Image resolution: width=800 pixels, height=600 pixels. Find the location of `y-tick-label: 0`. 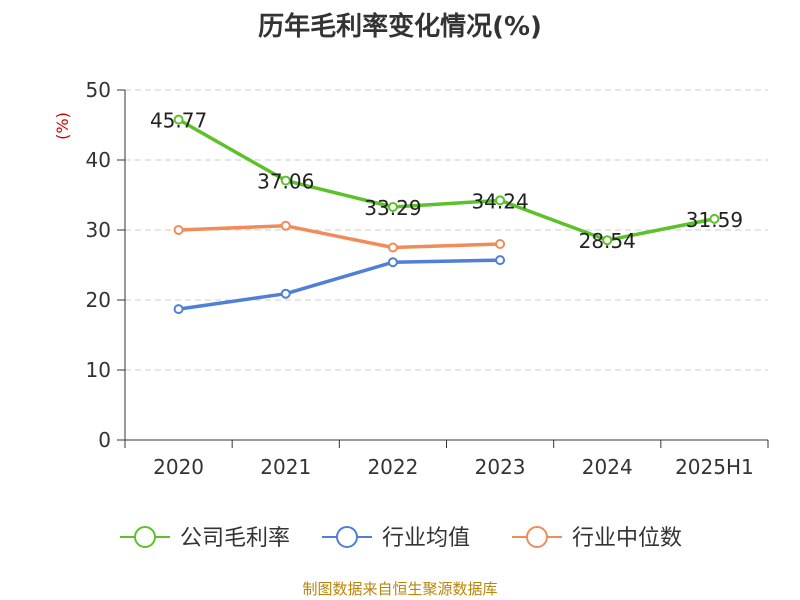

y-tick-label: 0 is located at coordinates (104, 440).